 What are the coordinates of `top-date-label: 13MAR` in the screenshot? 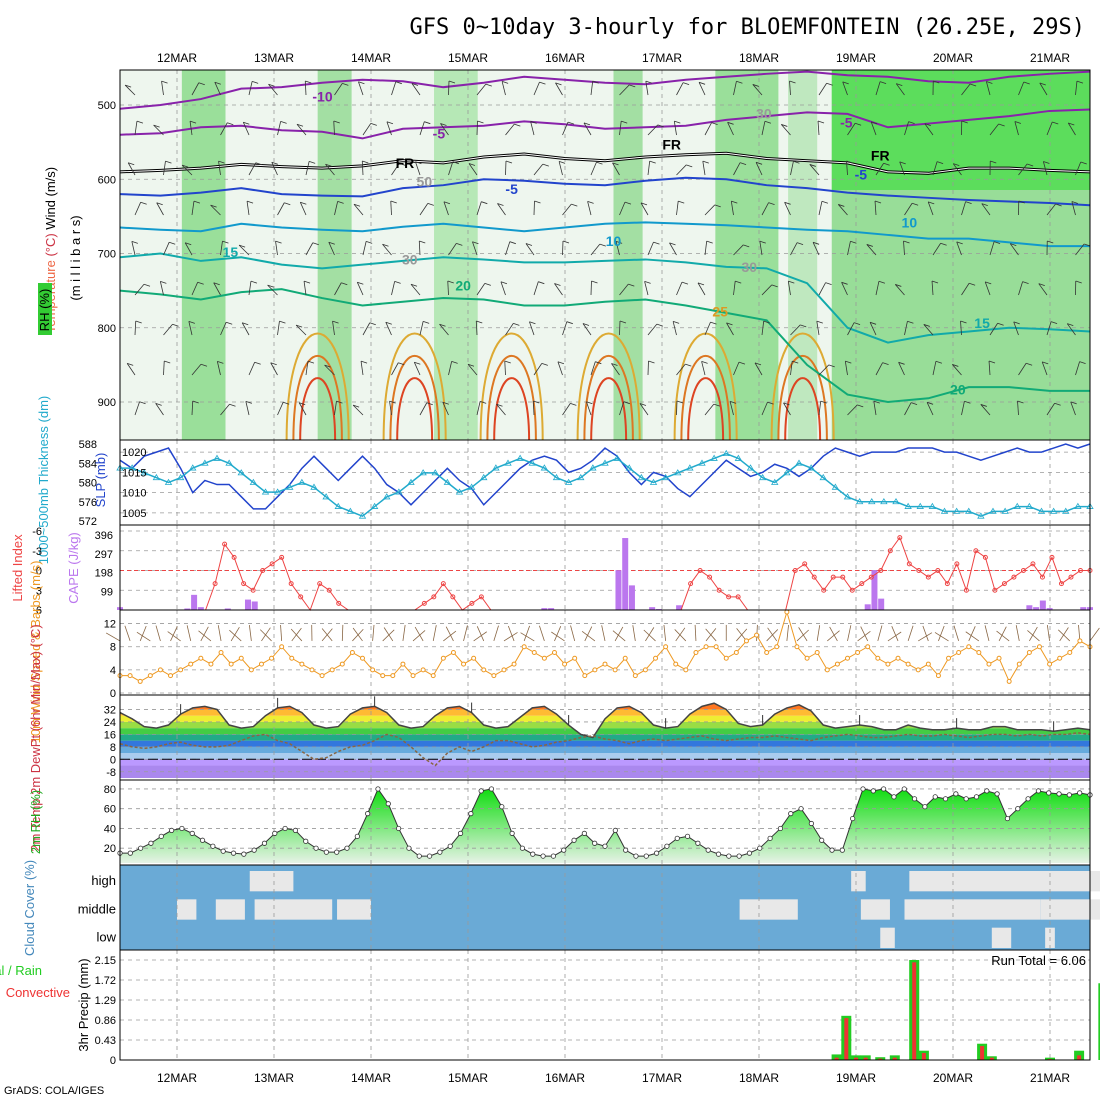 It's located at (274, 58).